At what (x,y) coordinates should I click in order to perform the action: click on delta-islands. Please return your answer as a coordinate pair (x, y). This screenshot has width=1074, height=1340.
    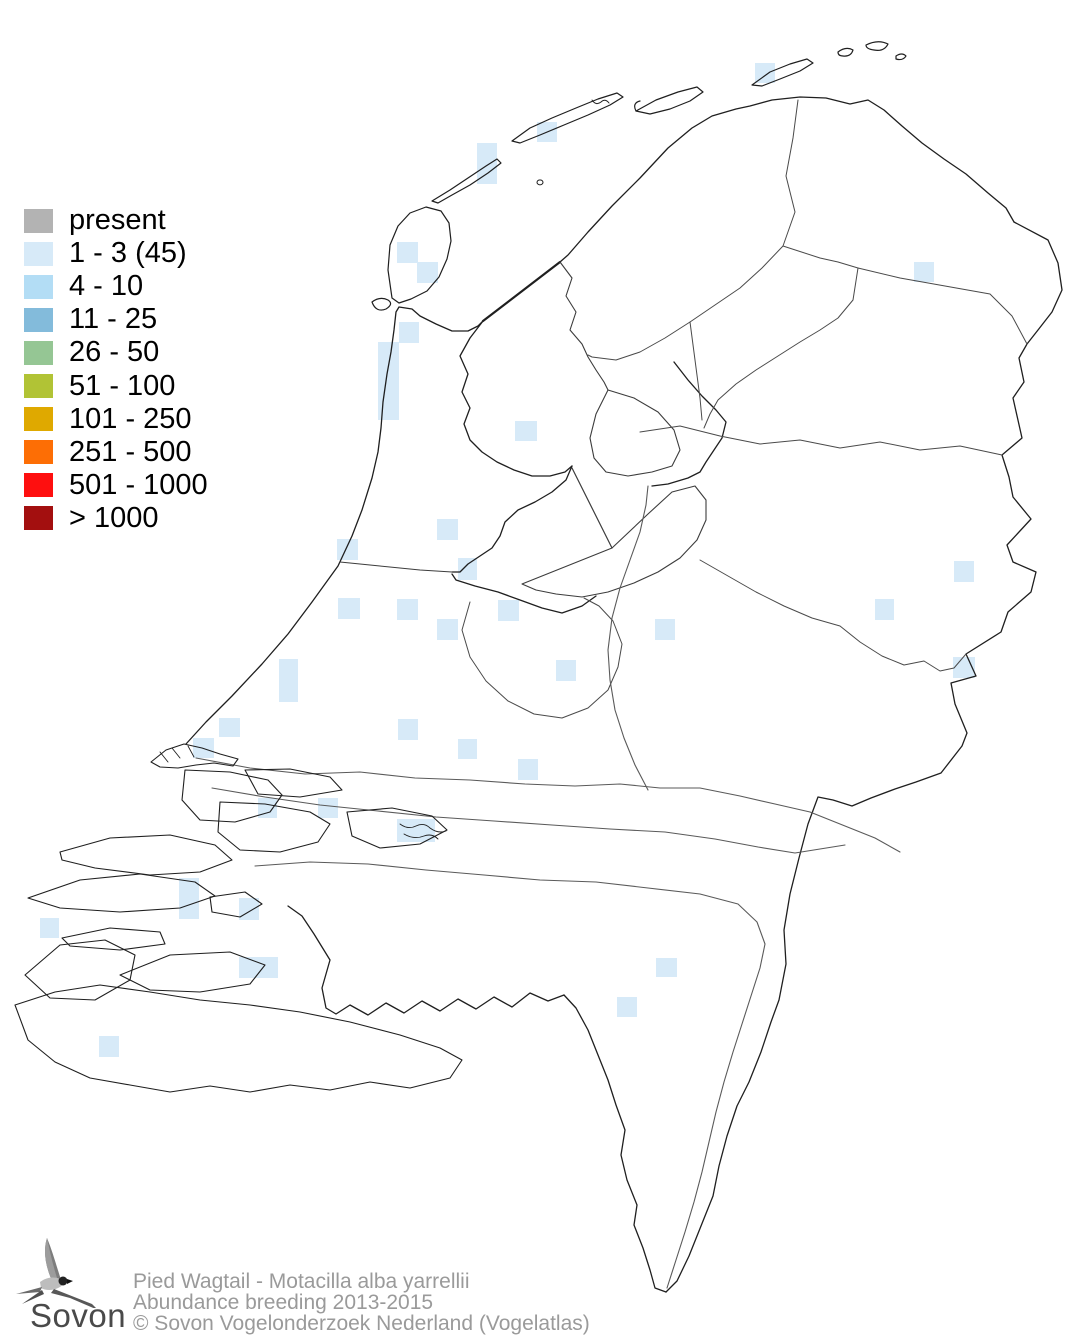
    Looking at the image, I should click on (238, 918).